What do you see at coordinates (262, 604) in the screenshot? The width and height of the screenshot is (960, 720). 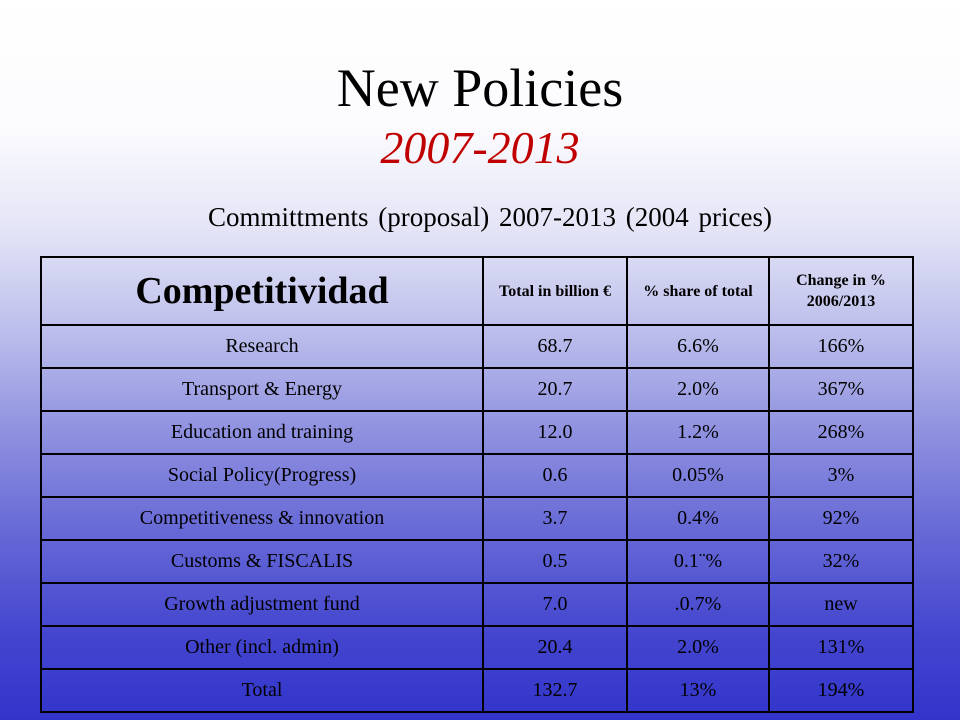 I see `row-label: Growth adjustment fund` at bounding box center [262, 604].